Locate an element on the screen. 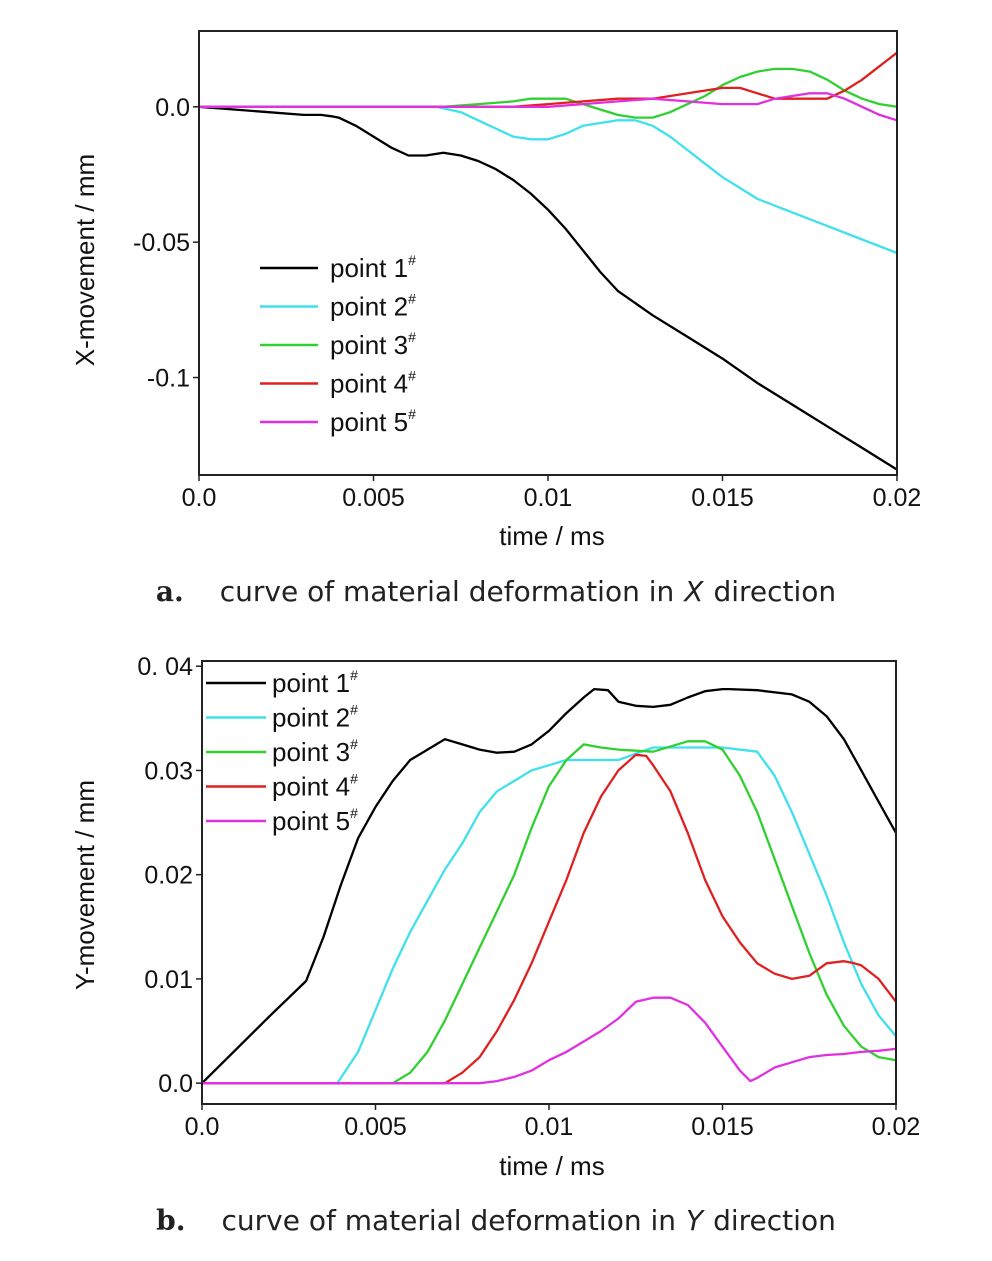 This screenshot has height=1261, width=992. chart-b-legend-entry: point 5# is located at coordinates (315, 820).